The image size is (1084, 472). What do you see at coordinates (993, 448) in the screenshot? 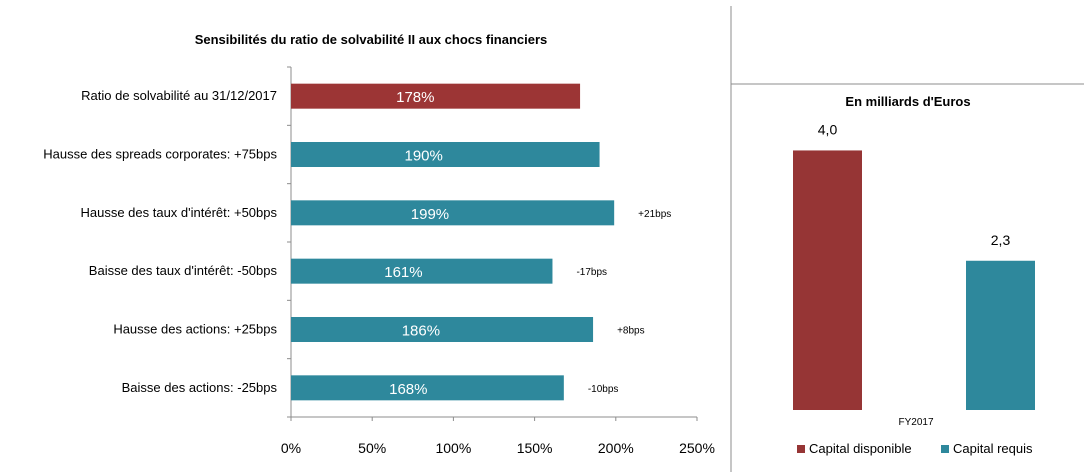
I see `legend-label: Capital requis` at bounding box center [993, 448].